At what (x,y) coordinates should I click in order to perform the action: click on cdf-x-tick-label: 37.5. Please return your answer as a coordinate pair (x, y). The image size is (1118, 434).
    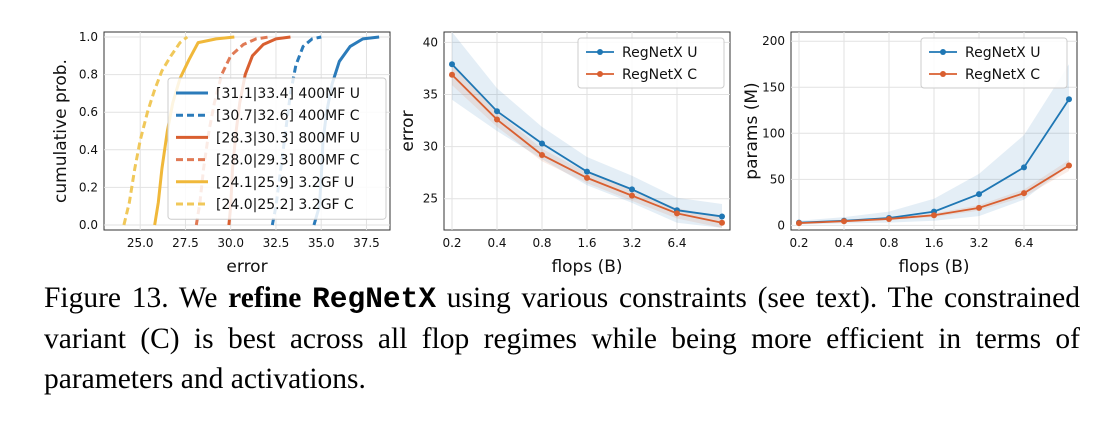
    Looking at the image, I should click on (366, 243).